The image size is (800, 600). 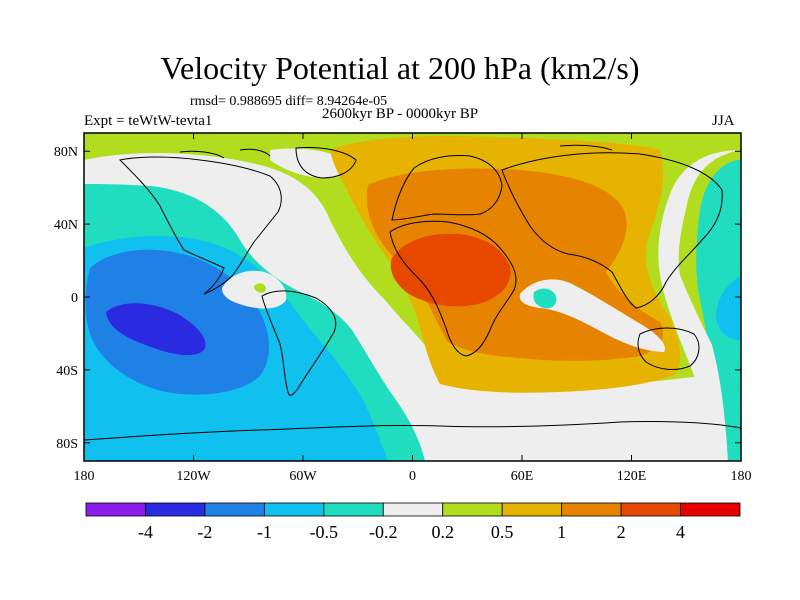 I want to click on region-near-zero-lower, so click(x=572, y=418).